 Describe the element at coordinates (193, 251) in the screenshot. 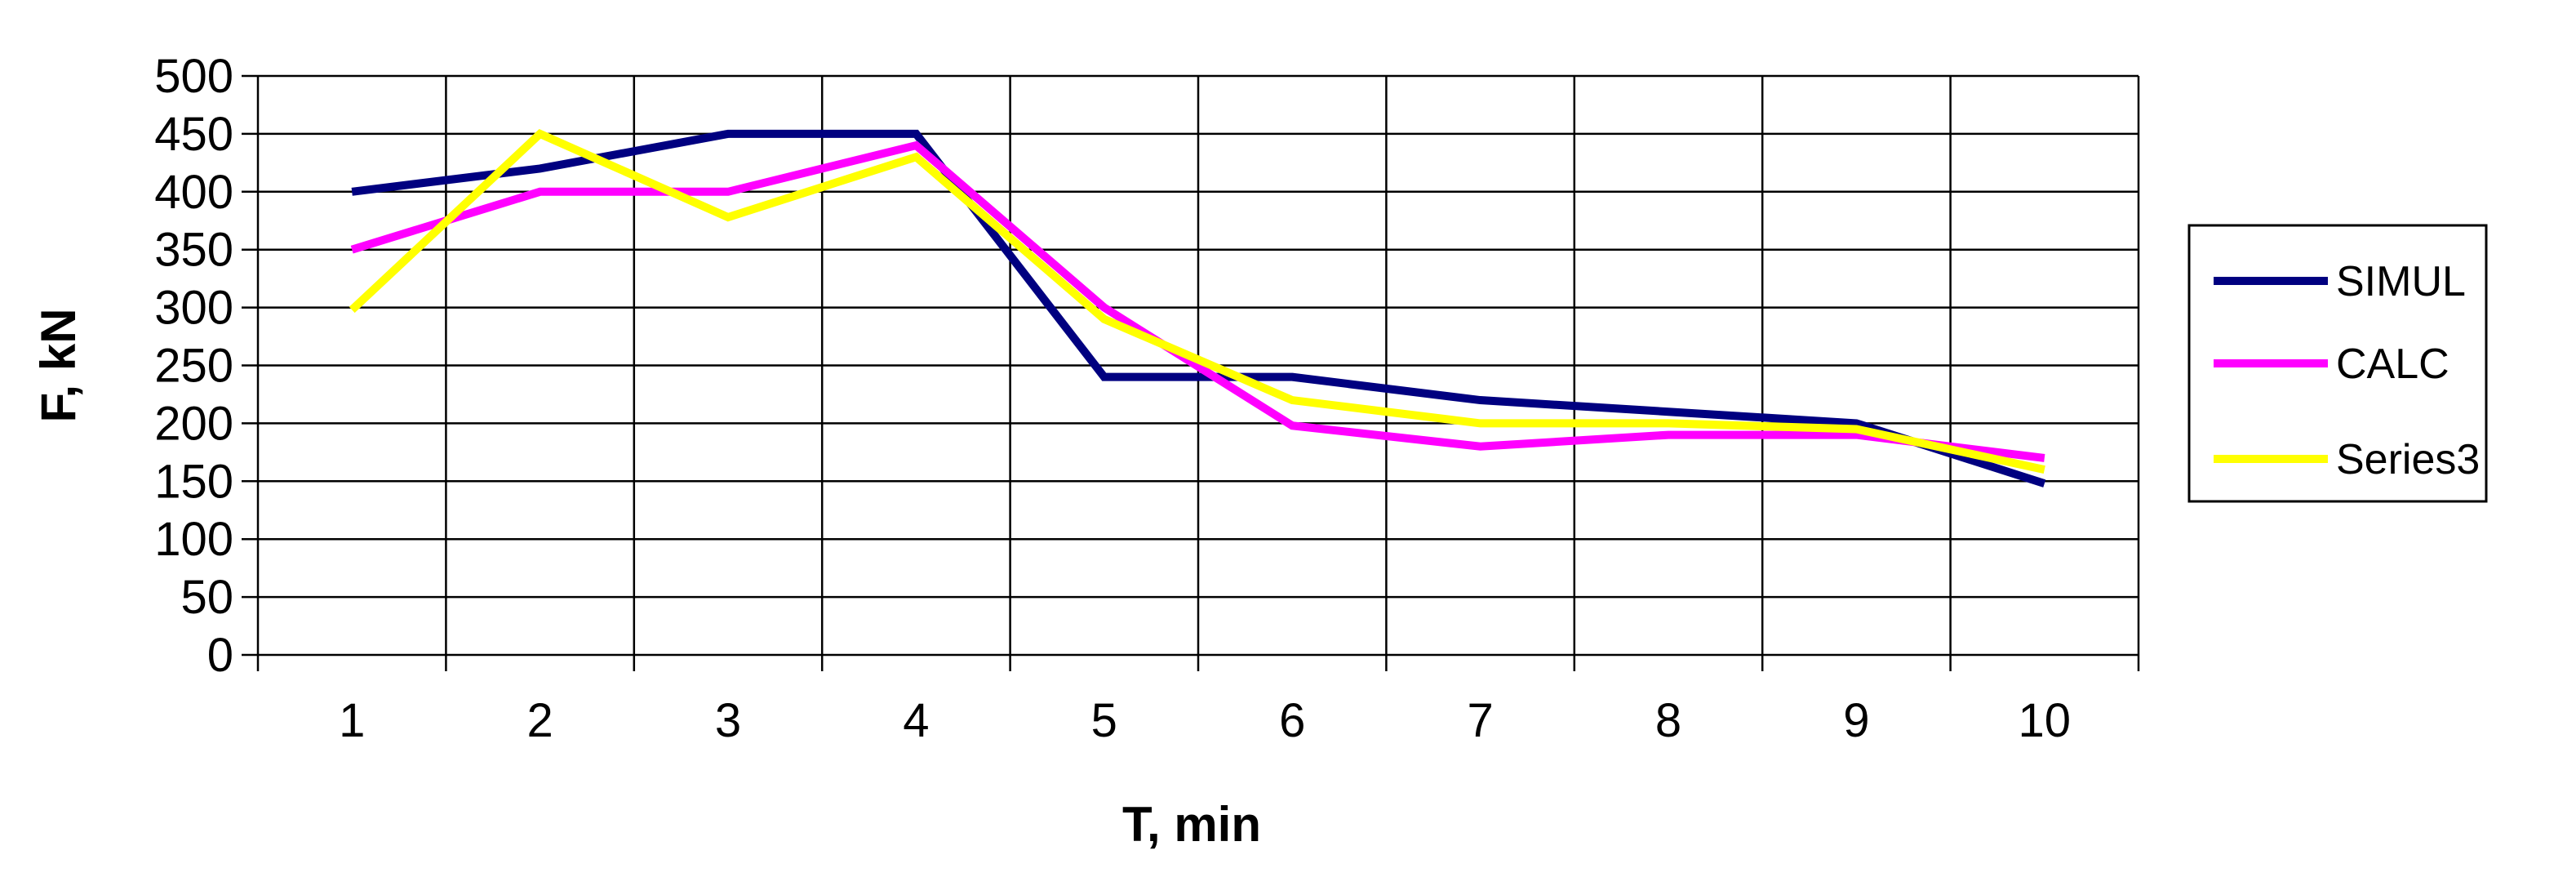

I see `y-tick-label: 350` at that location.